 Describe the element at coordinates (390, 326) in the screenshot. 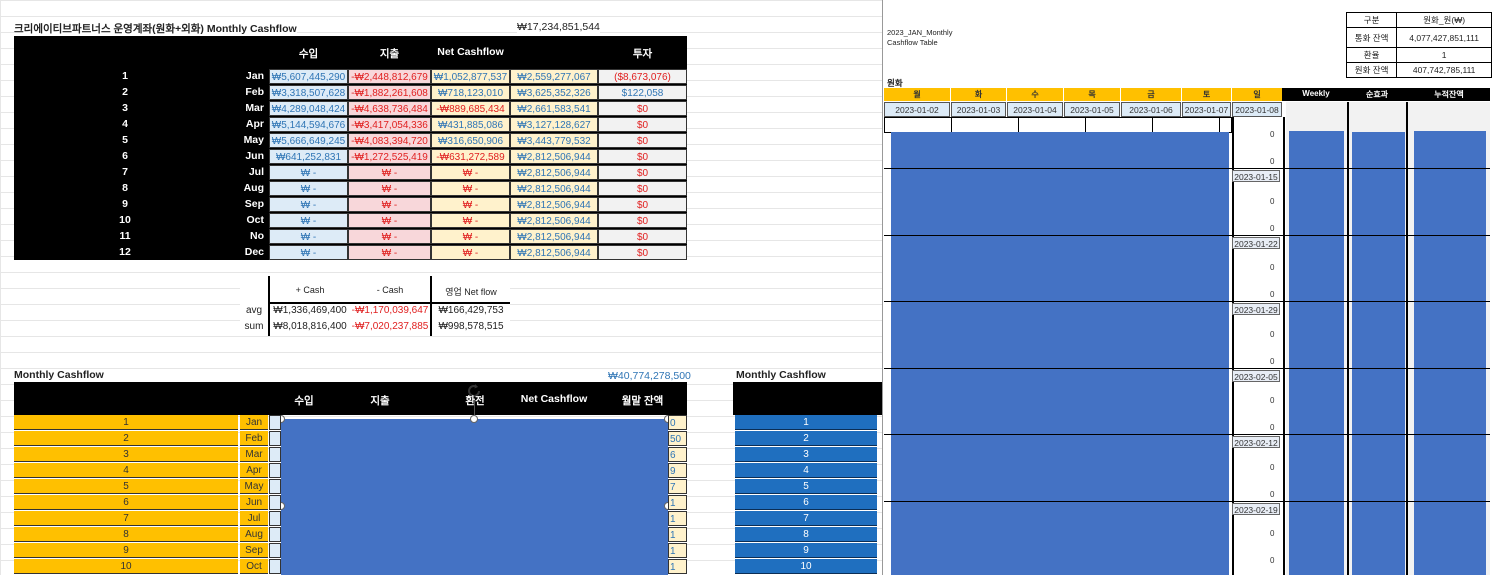

I see `summary-cell: -₩7,020,237,885` at that location.